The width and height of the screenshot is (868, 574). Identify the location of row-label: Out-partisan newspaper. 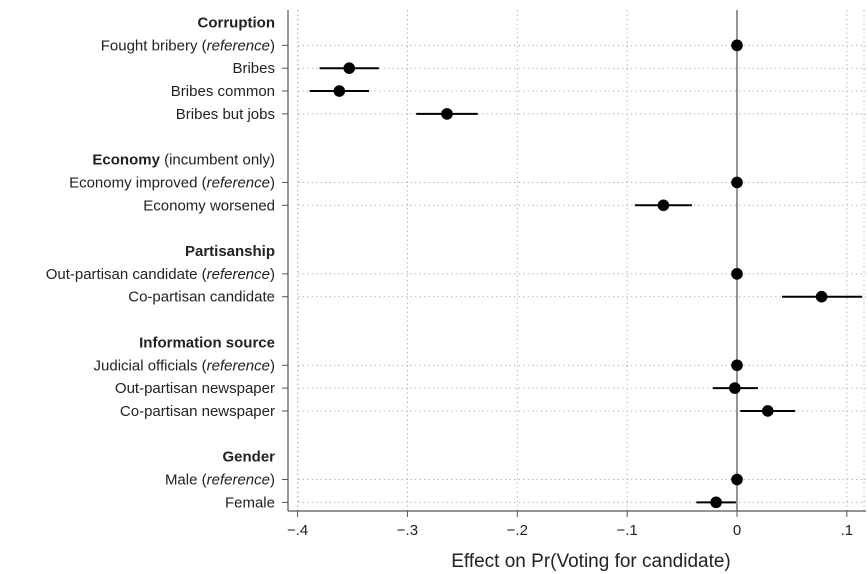
(195, 388).